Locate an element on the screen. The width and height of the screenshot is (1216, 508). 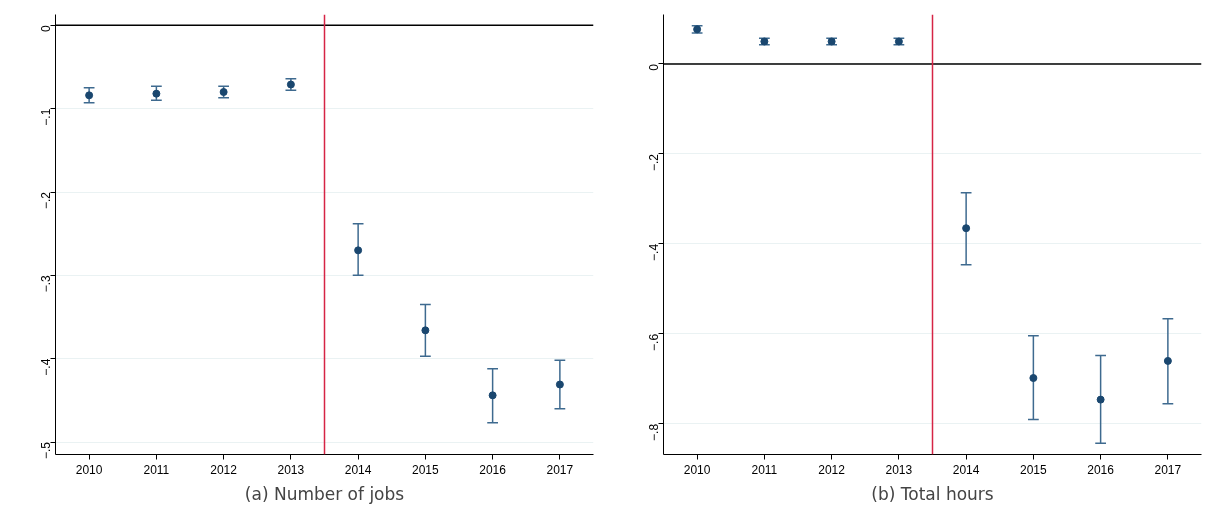
y-tick-label: −.6 is located at coordinates (654, 342).